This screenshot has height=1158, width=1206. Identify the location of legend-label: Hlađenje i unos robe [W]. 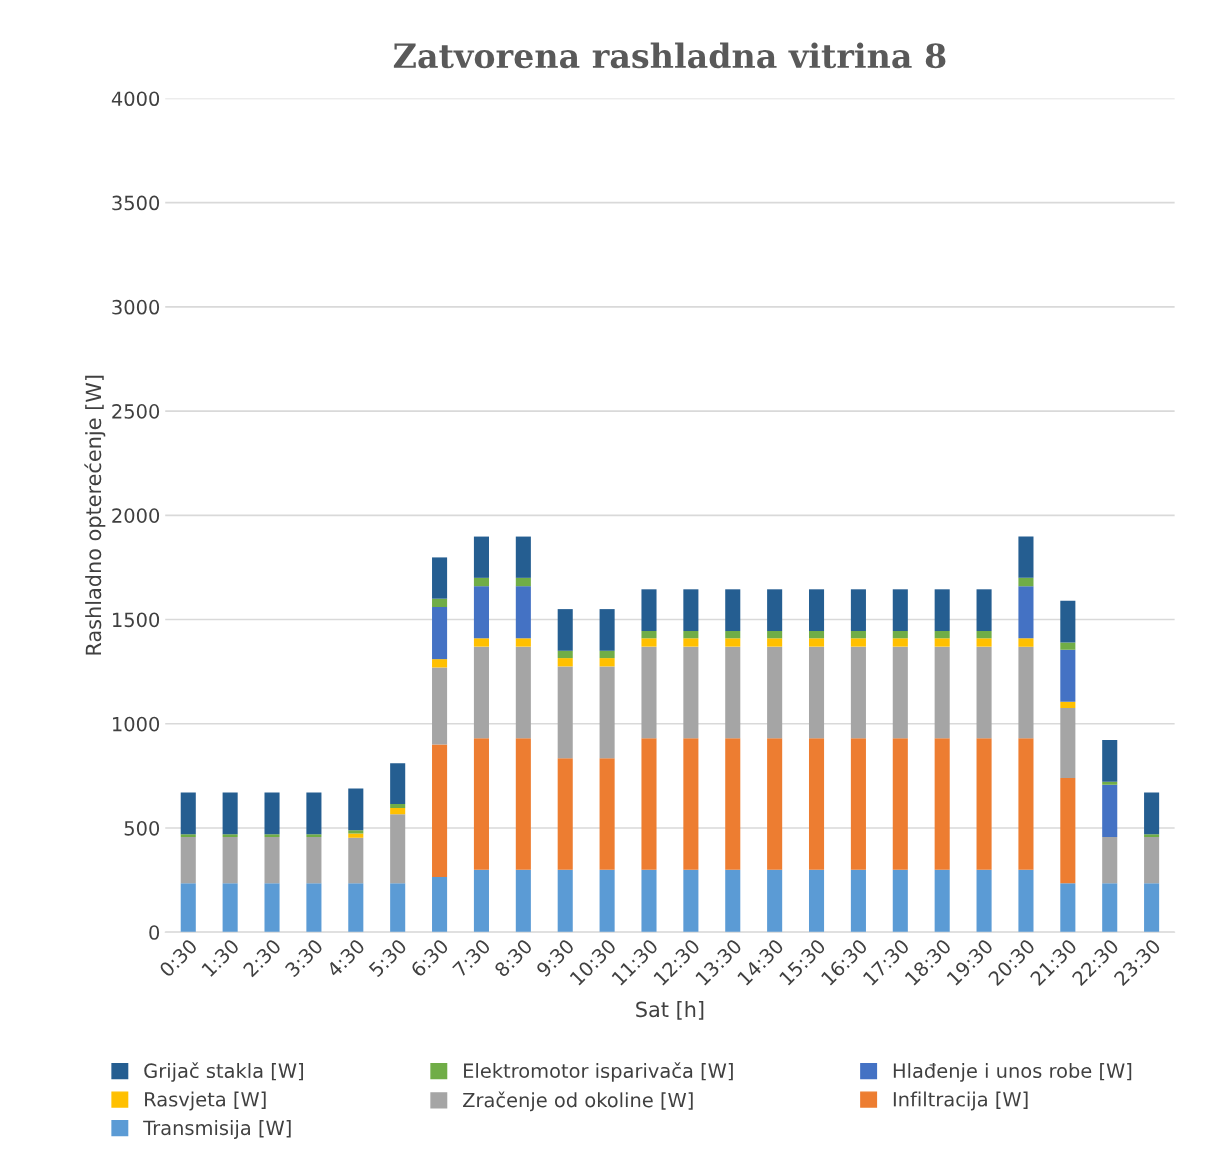
(1012, 1072).